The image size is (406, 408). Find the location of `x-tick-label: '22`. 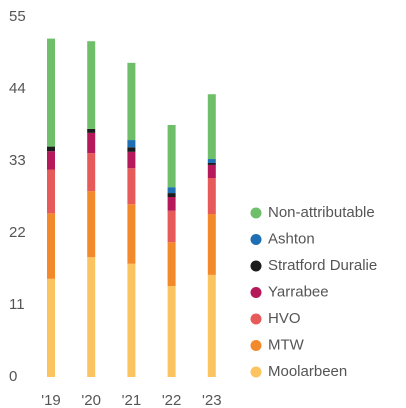

x-tick-label: '22 is located at coordinates (172, 400).